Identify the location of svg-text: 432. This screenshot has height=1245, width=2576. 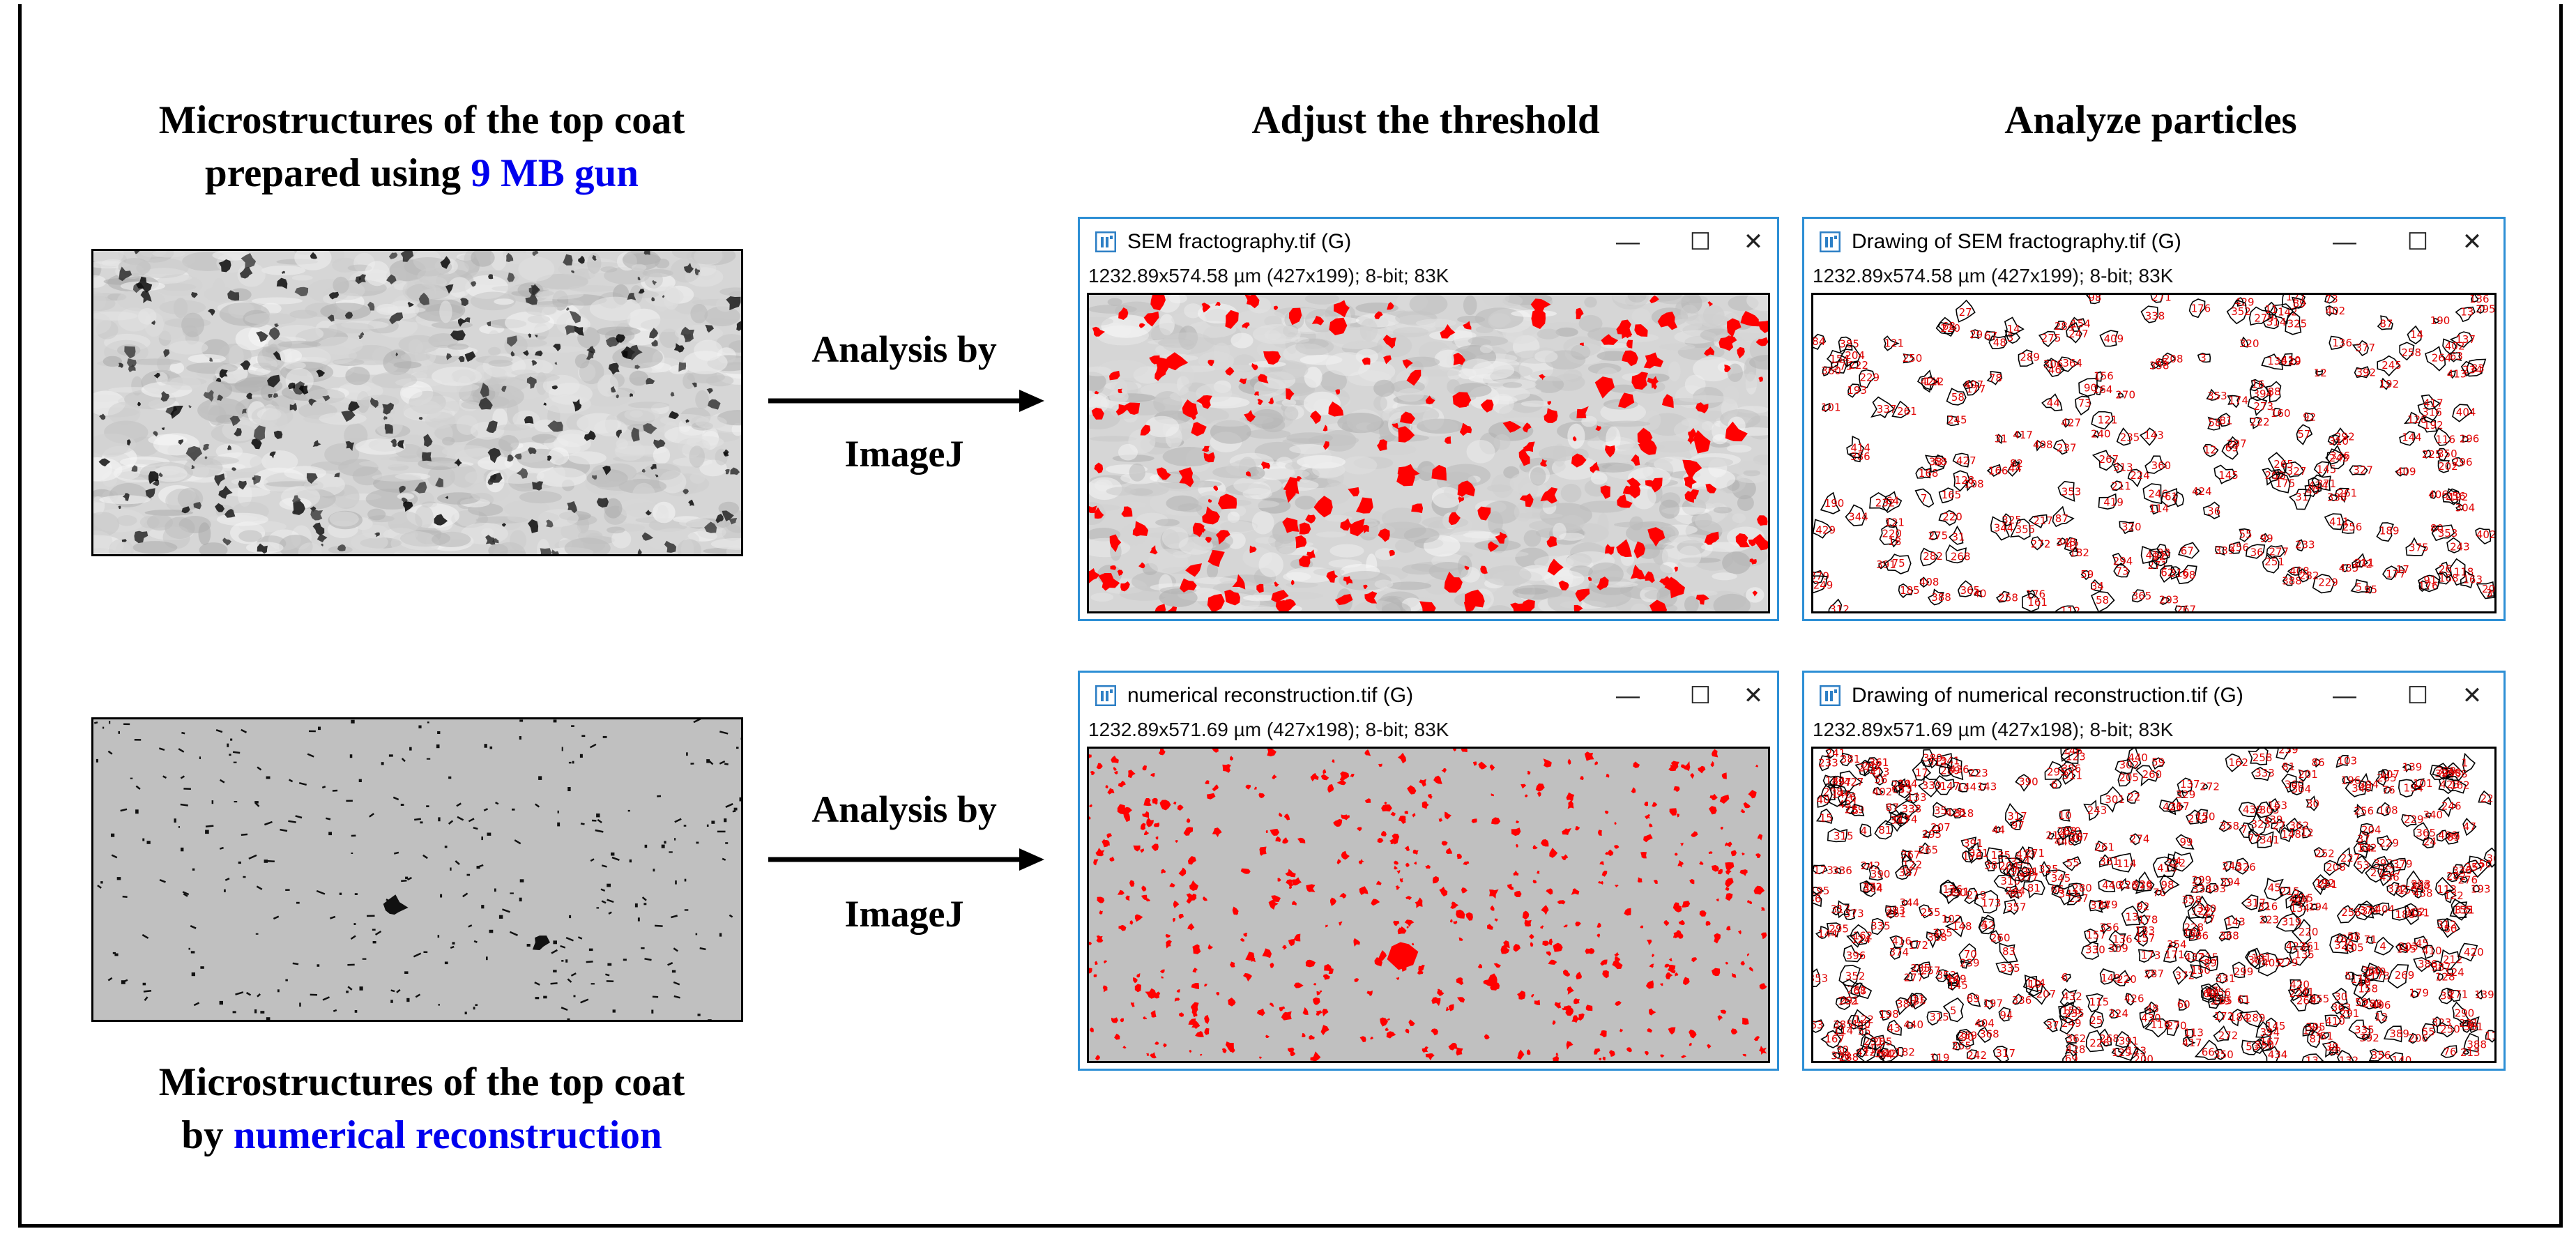
(2072, 996).